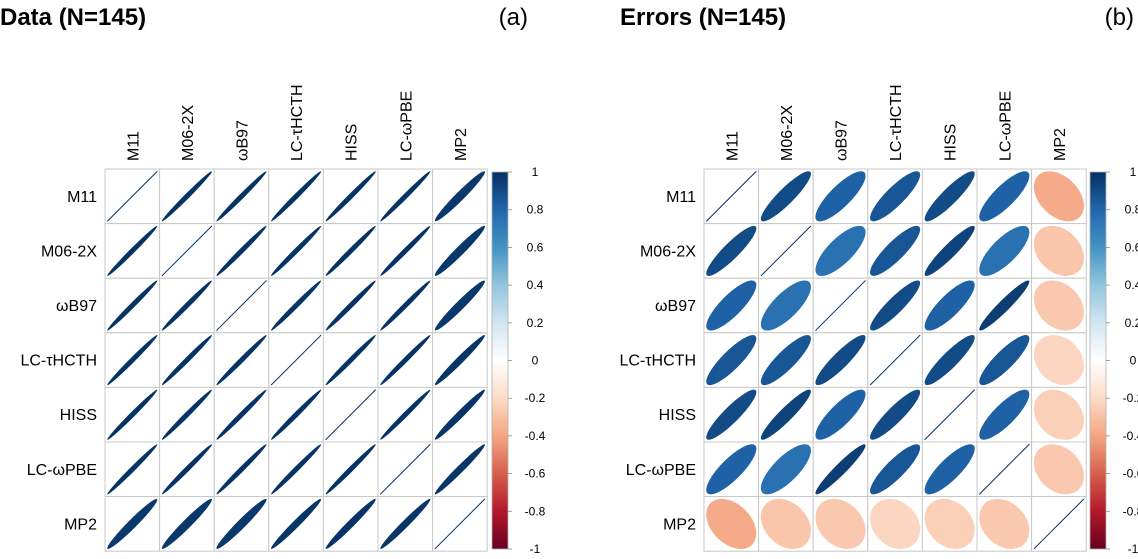  I want to click on panel-b-column-labels: M11 M06-2X ωB97 LC-τHCTH HISS LC-ωPBE MP2, so click(896, 122).